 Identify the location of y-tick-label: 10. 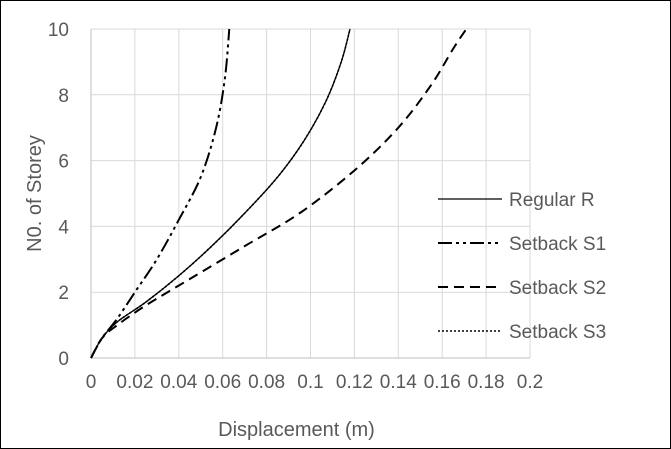
(58, 30).